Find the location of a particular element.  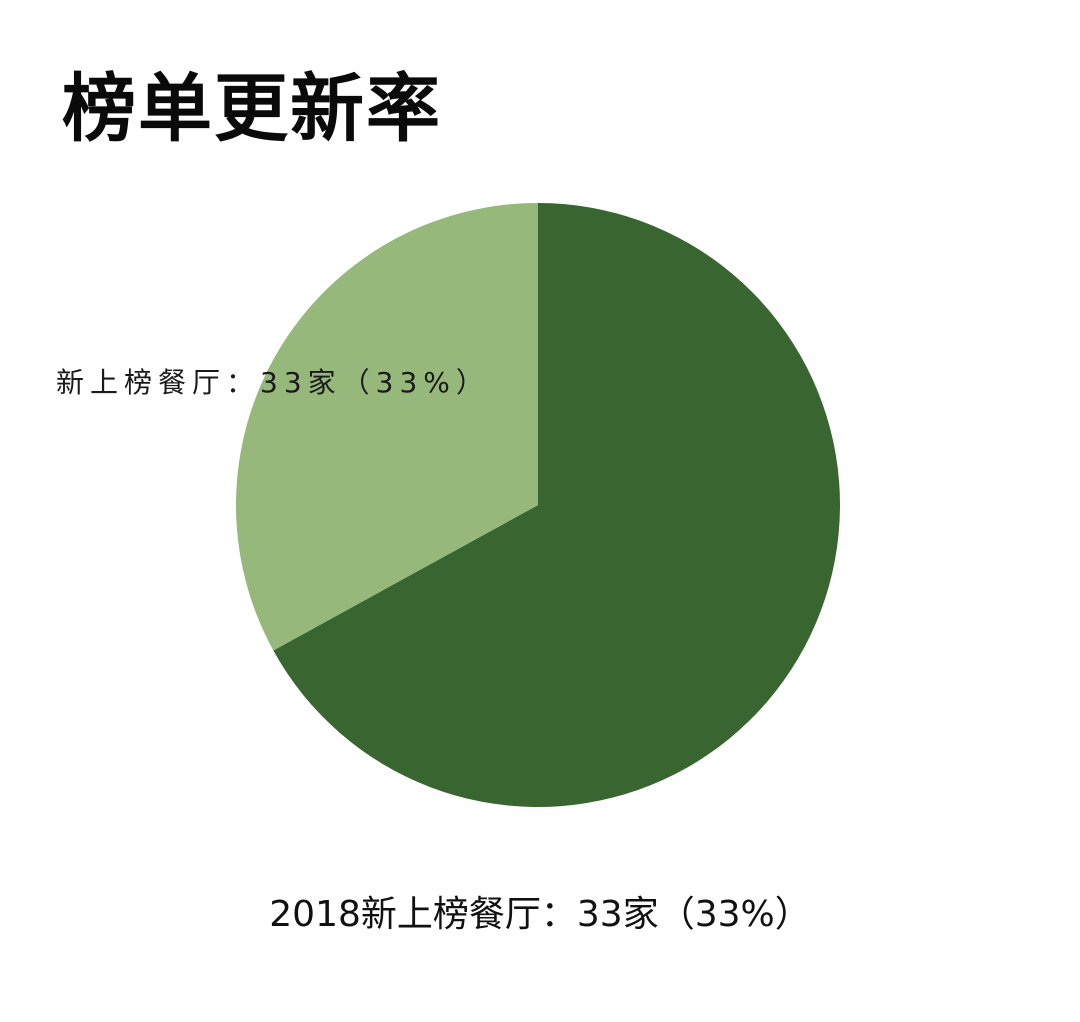

chart-footnote: 2018新上榜餐厅：33家（33%） is located at coordinates (540, 914).